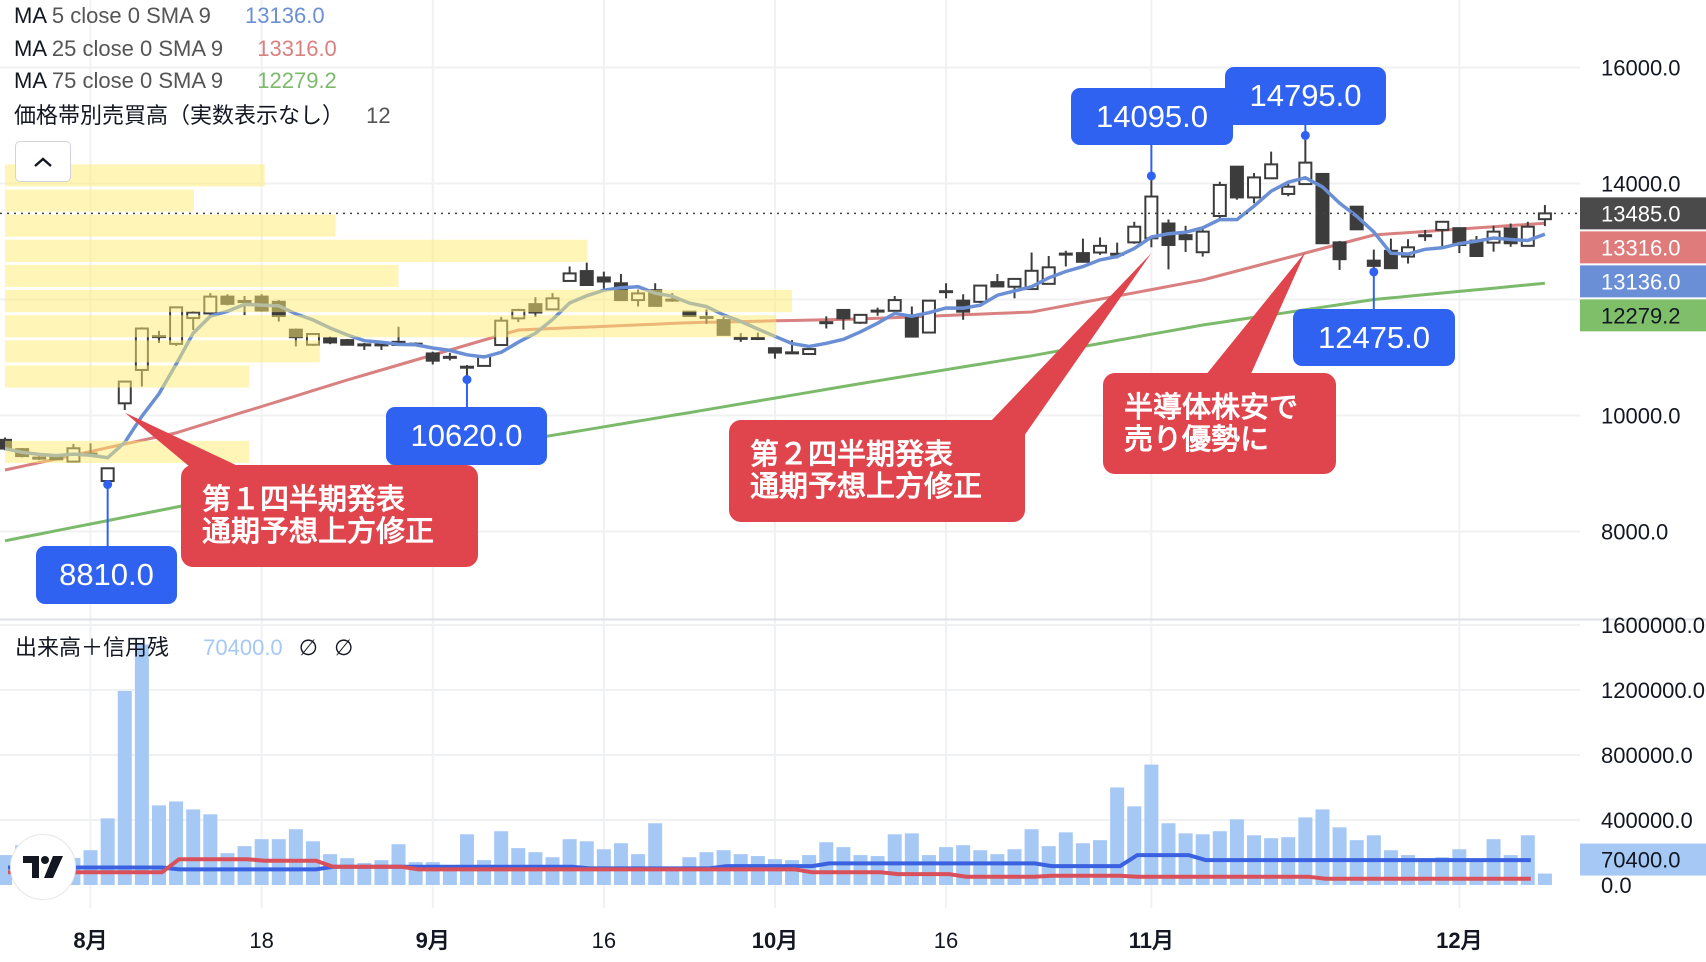 Image resolution: width=1706 pixels, height=962 pixels. I want to click on price-label-below: 8810.0, so click(106, 575).